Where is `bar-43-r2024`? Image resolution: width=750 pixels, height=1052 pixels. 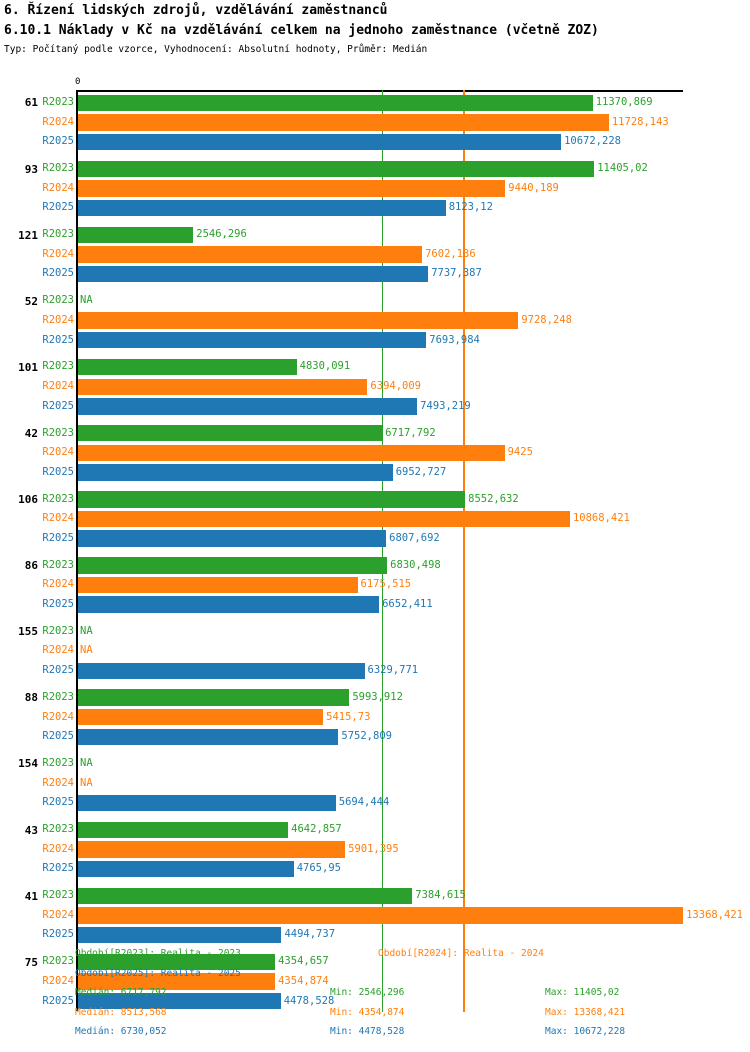 bar-43-r2024 is located at coordinates (212, 849).